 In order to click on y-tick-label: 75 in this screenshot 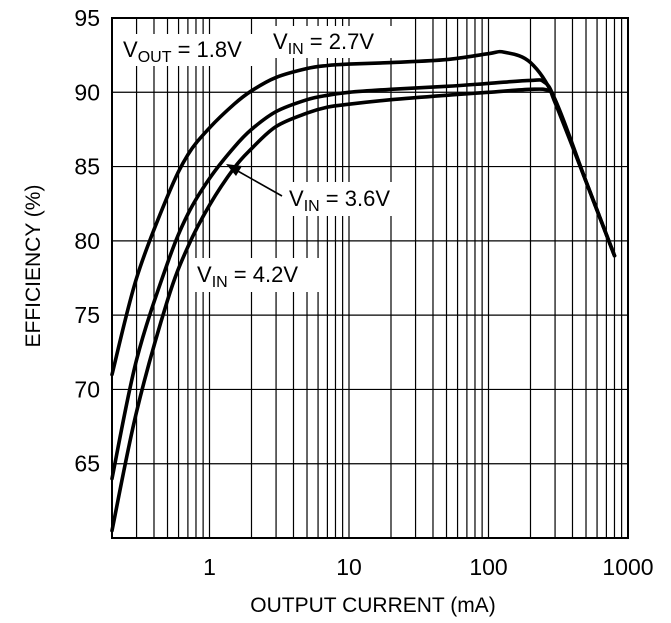, I will do `click(87, 315)`.